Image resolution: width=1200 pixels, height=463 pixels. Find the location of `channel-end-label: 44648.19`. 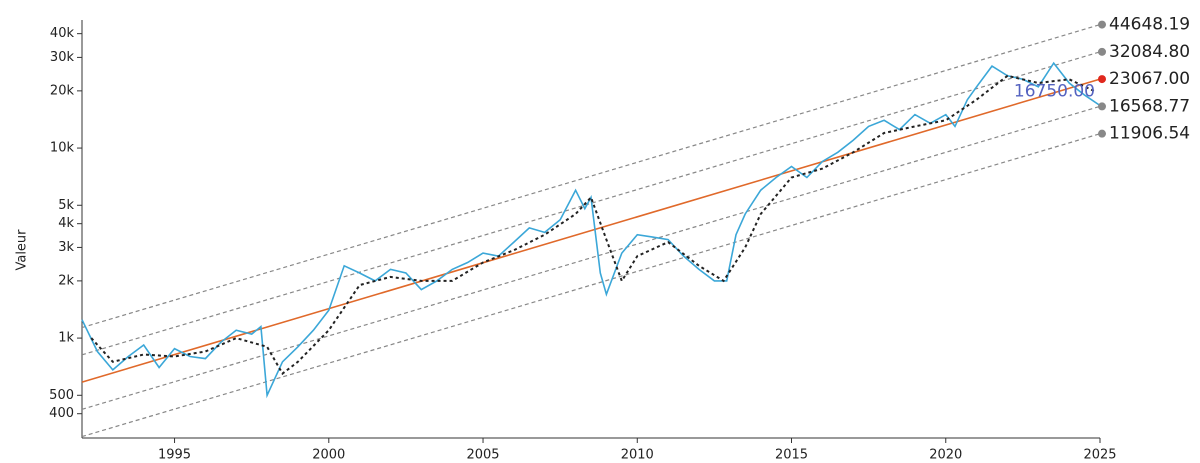

channel-end-label: 44648.19 is located at coordinates (1149, 25).